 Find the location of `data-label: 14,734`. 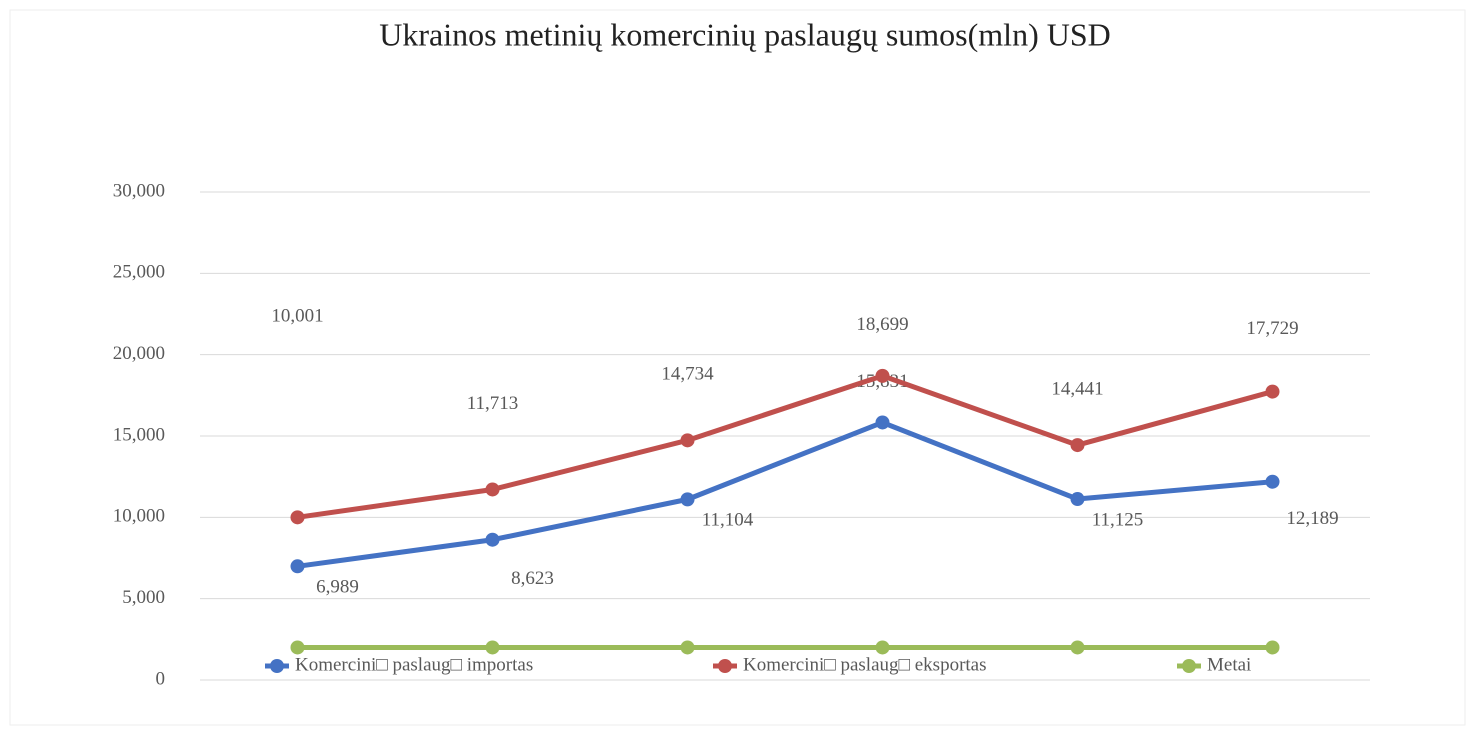

data-label: 14,734 is located at coordinates (687, 374).